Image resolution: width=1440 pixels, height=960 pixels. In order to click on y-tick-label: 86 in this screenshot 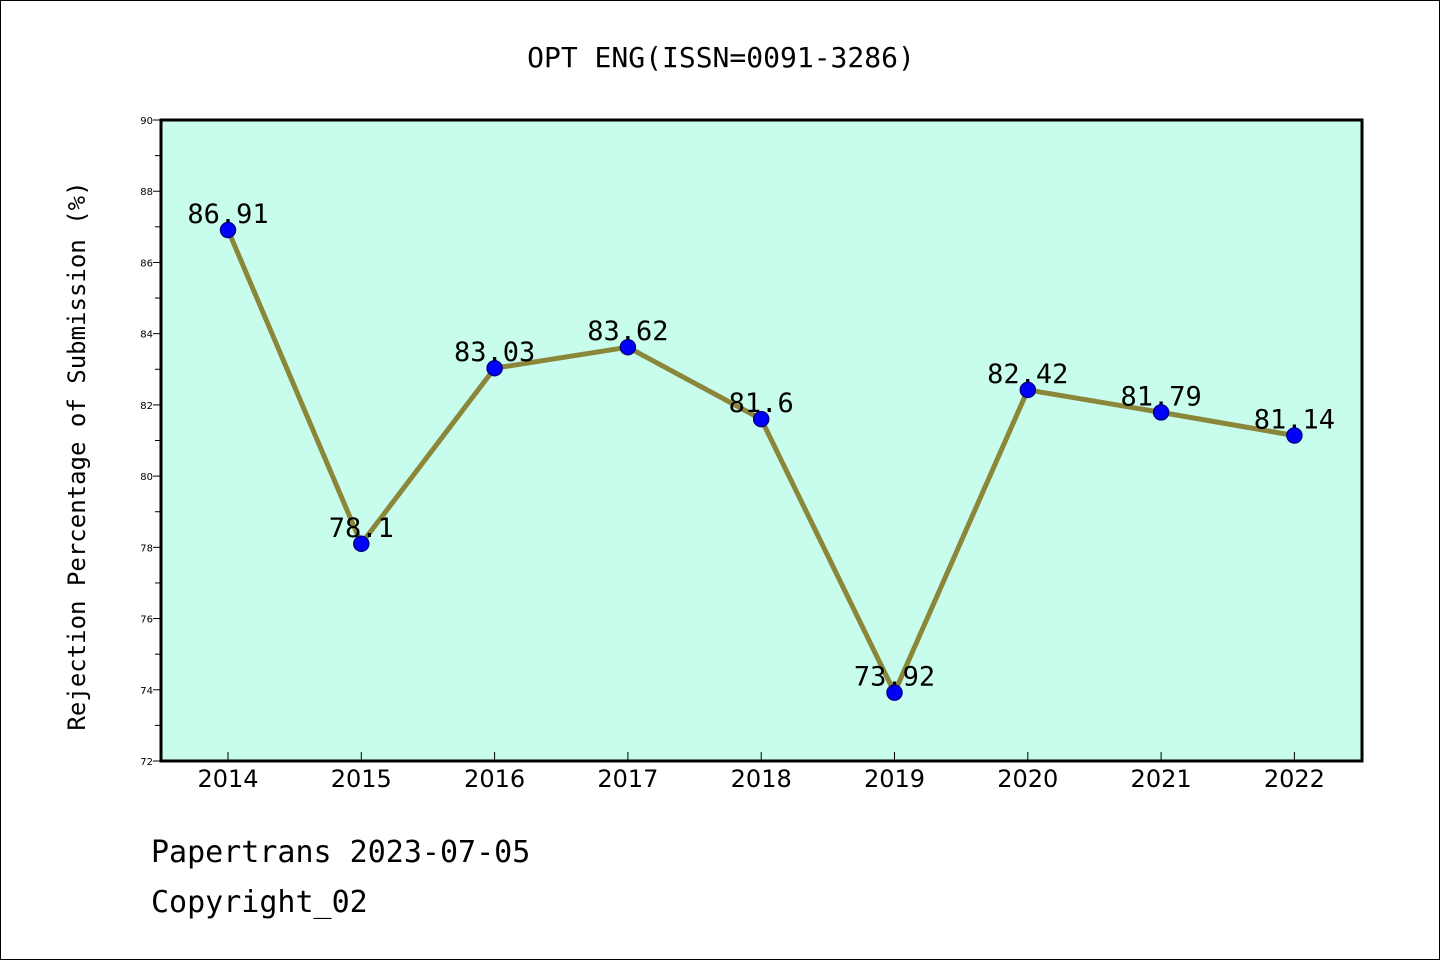, I will do `click(146, 263)`.